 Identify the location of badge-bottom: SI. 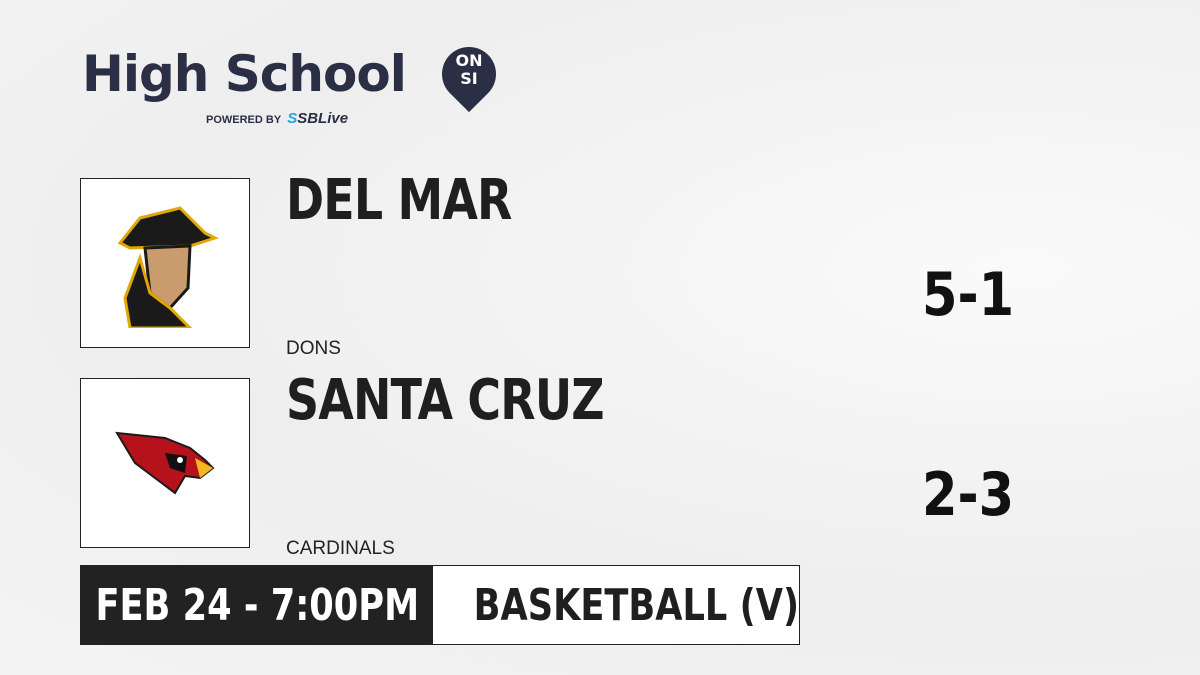
(469, 78).